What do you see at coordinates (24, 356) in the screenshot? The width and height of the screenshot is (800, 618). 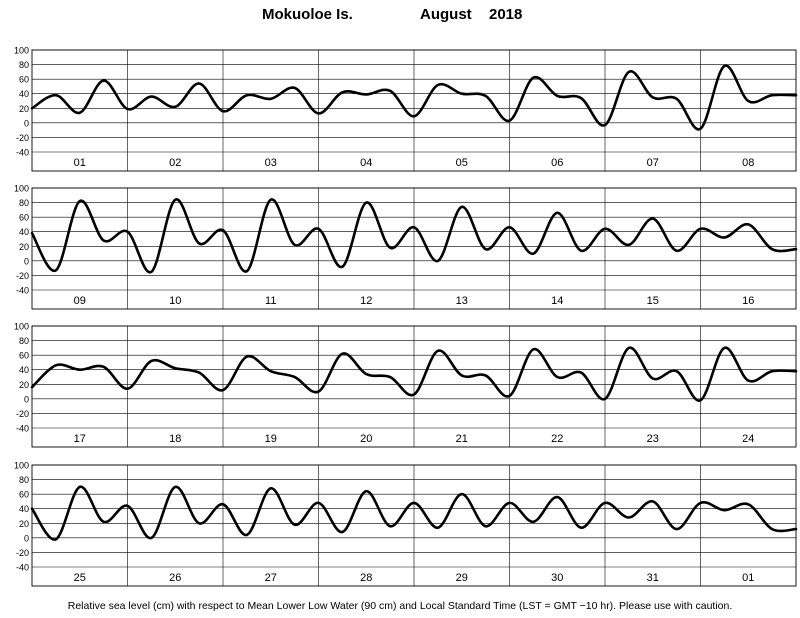 I see `panel-3-ytick-5: 60` at bounding box center [24, 356].